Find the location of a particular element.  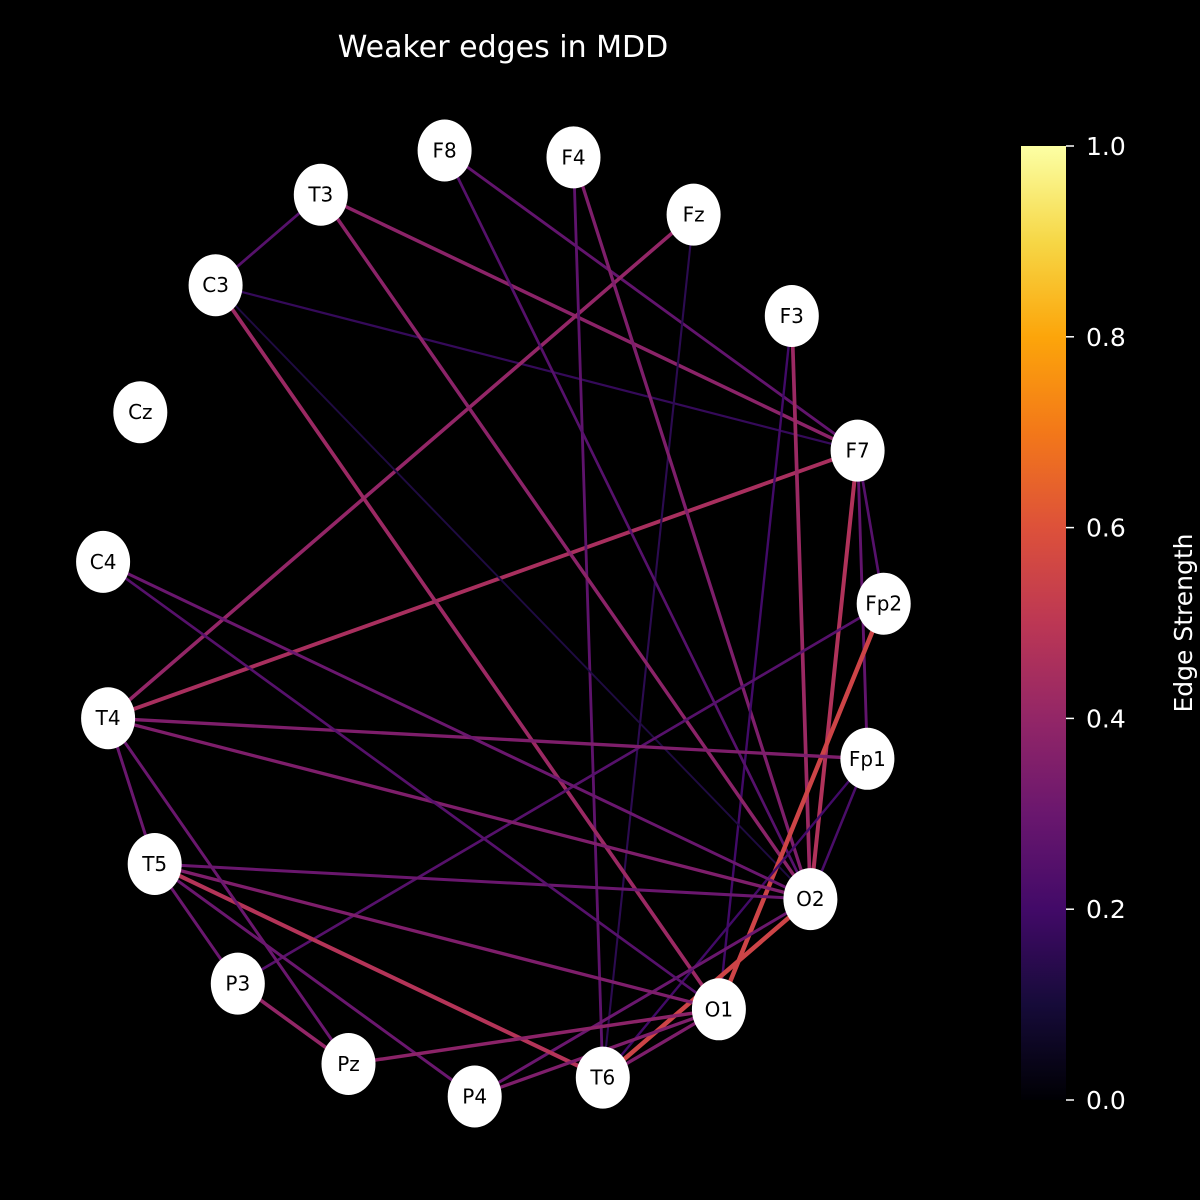

node-label: Fp2 is located at coordinates (883, 604).